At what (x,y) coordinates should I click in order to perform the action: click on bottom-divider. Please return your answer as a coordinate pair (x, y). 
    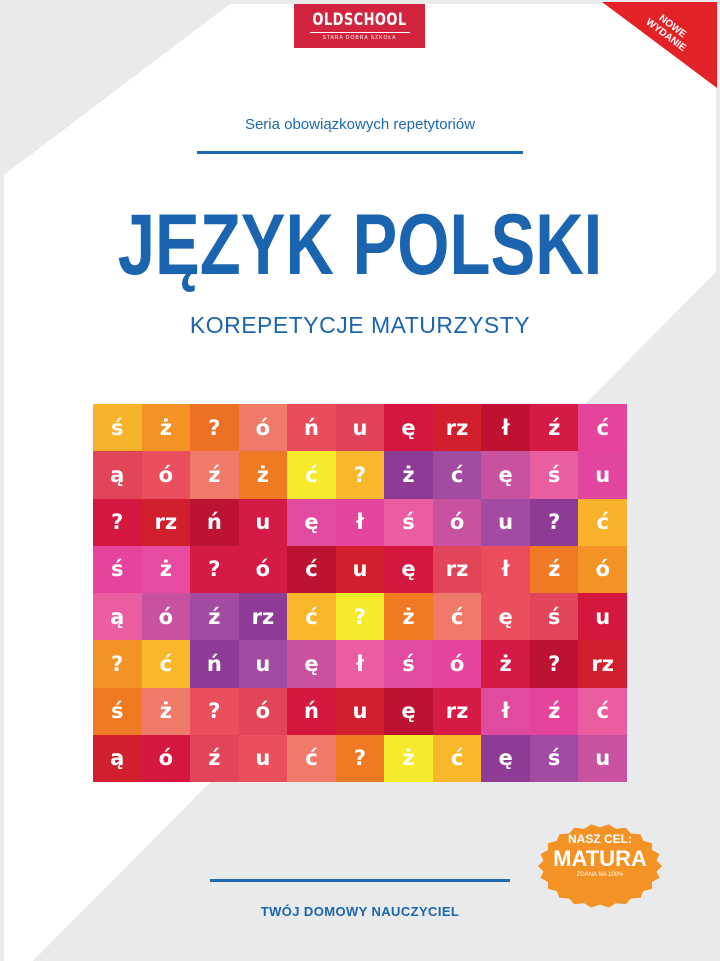
    Looking at the image, I should click on (360, 880).